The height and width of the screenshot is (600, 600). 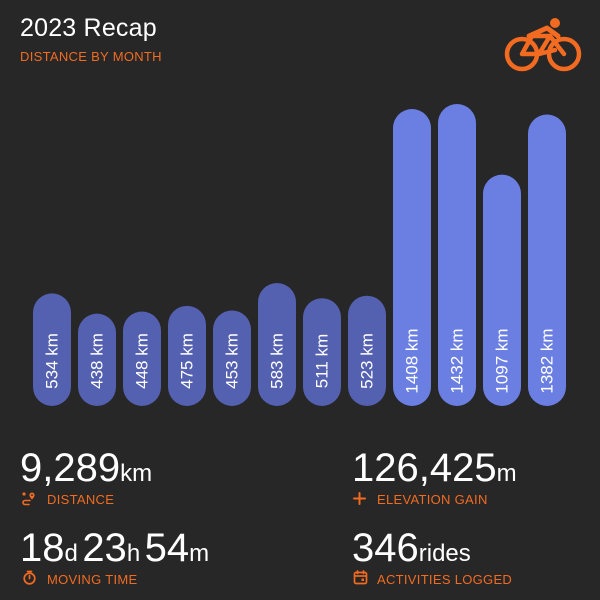 What do you see at coordinates (71, 553) in the screenshot?
I see `moving-time-days-unit: d` at bounding box center [71, 553].